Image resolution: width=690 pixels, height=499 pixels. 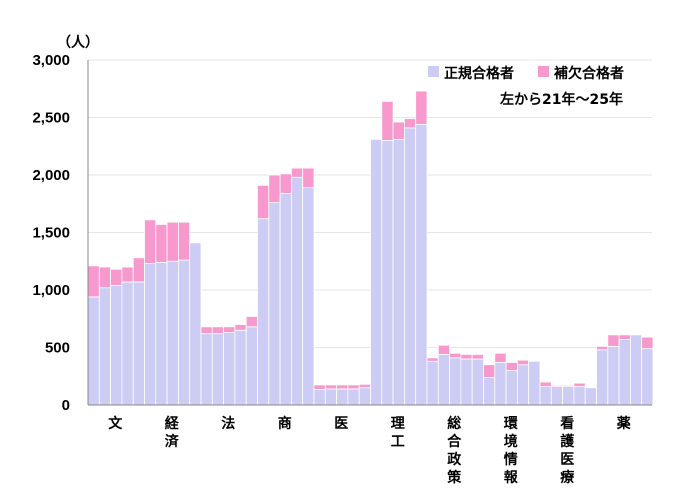 I want to click on y-axis-unit-label: （人）, so click(x=78, y=42).